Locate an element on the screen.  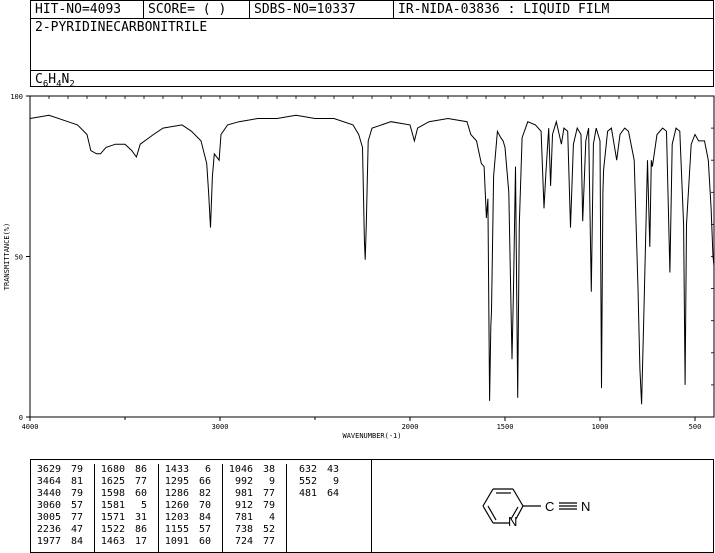
peak-transmittance: 70 is located at coordinates (204, 505).